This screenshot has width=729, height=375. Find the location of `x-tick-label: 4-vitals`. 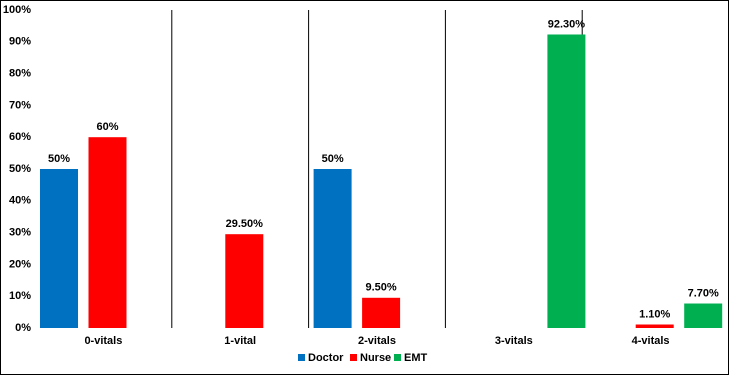

x-tick-label: 4-vitals is located at coordinates (651, 341).